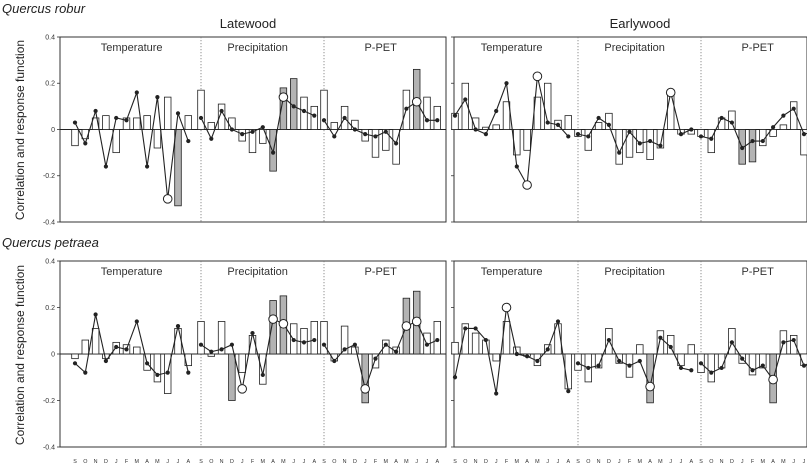  Describe the element at coordinates (634, 123) in the screenshot. I see `response-line` at that location.